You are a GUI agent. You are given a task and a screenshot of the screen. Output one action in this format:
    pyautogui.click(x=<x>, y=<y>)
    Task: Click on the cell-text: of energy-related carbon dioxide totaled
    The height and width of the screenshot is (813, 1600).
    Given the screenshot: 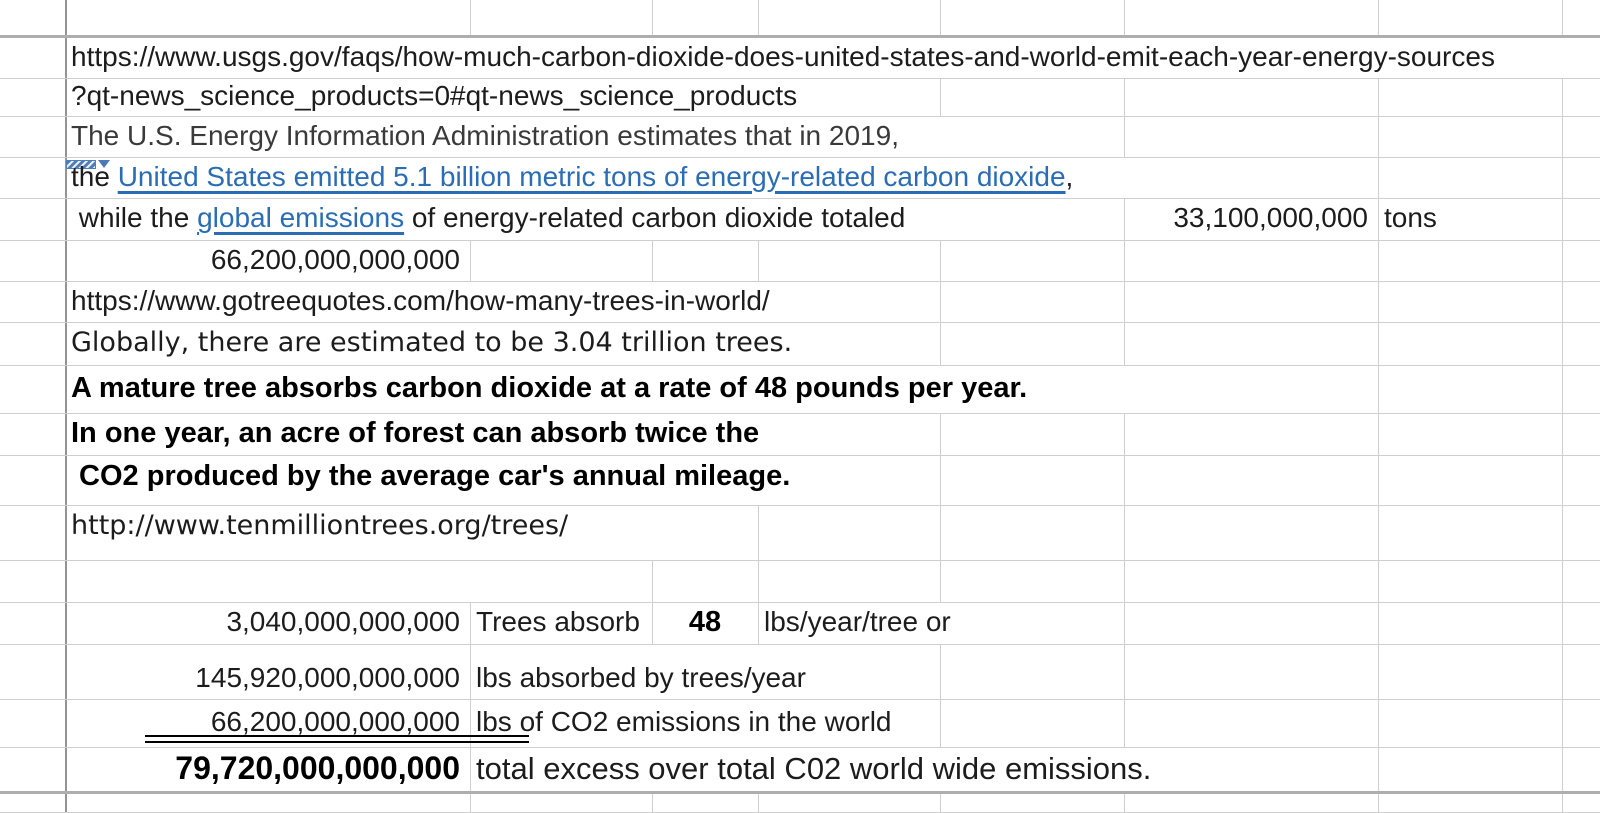 What is the action you would take?
    pyautogui.click(x=655, y=217)
    